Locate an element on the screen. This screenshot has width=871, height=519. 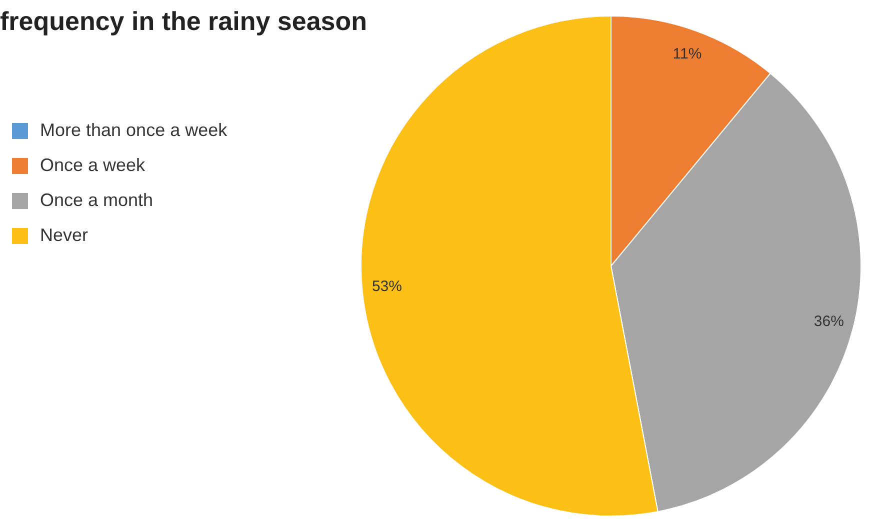
chart-title: frequency in the rainy season is located at coordinates (184, 21).